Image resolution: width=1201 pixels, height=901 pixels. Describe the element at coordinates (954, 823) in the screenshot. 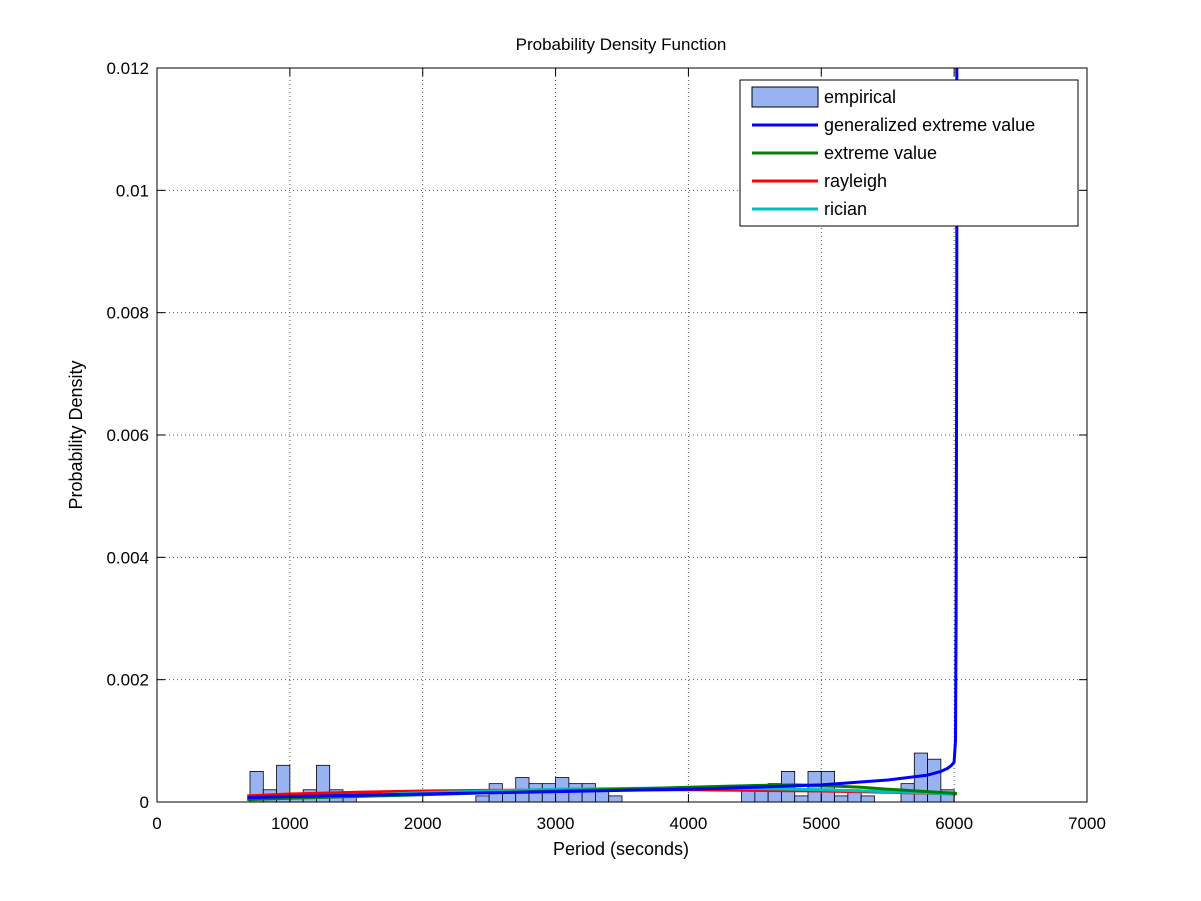

I see `x-tick-label: 6000` at that location.